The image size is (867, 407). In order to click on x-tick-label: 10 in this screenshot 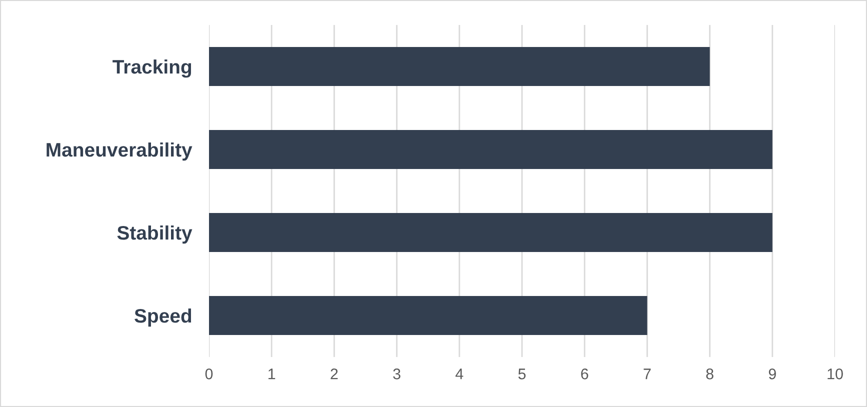, I will do `click(835, 374)`.